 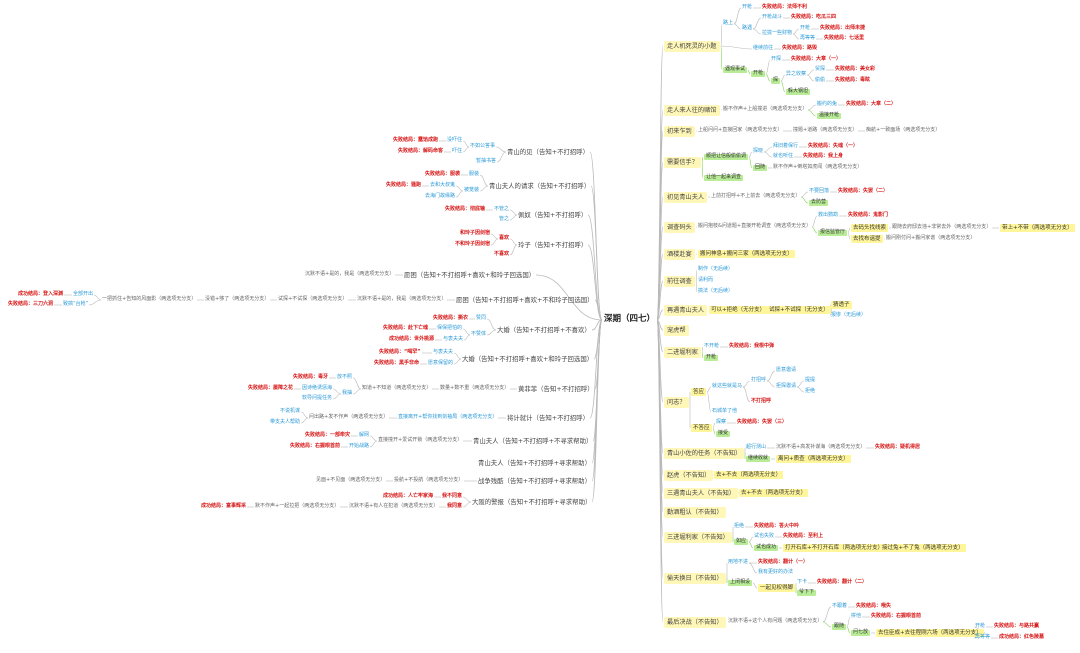 I want to click on mindmap-node: 就这些就是马, so click(x=727, y=386).